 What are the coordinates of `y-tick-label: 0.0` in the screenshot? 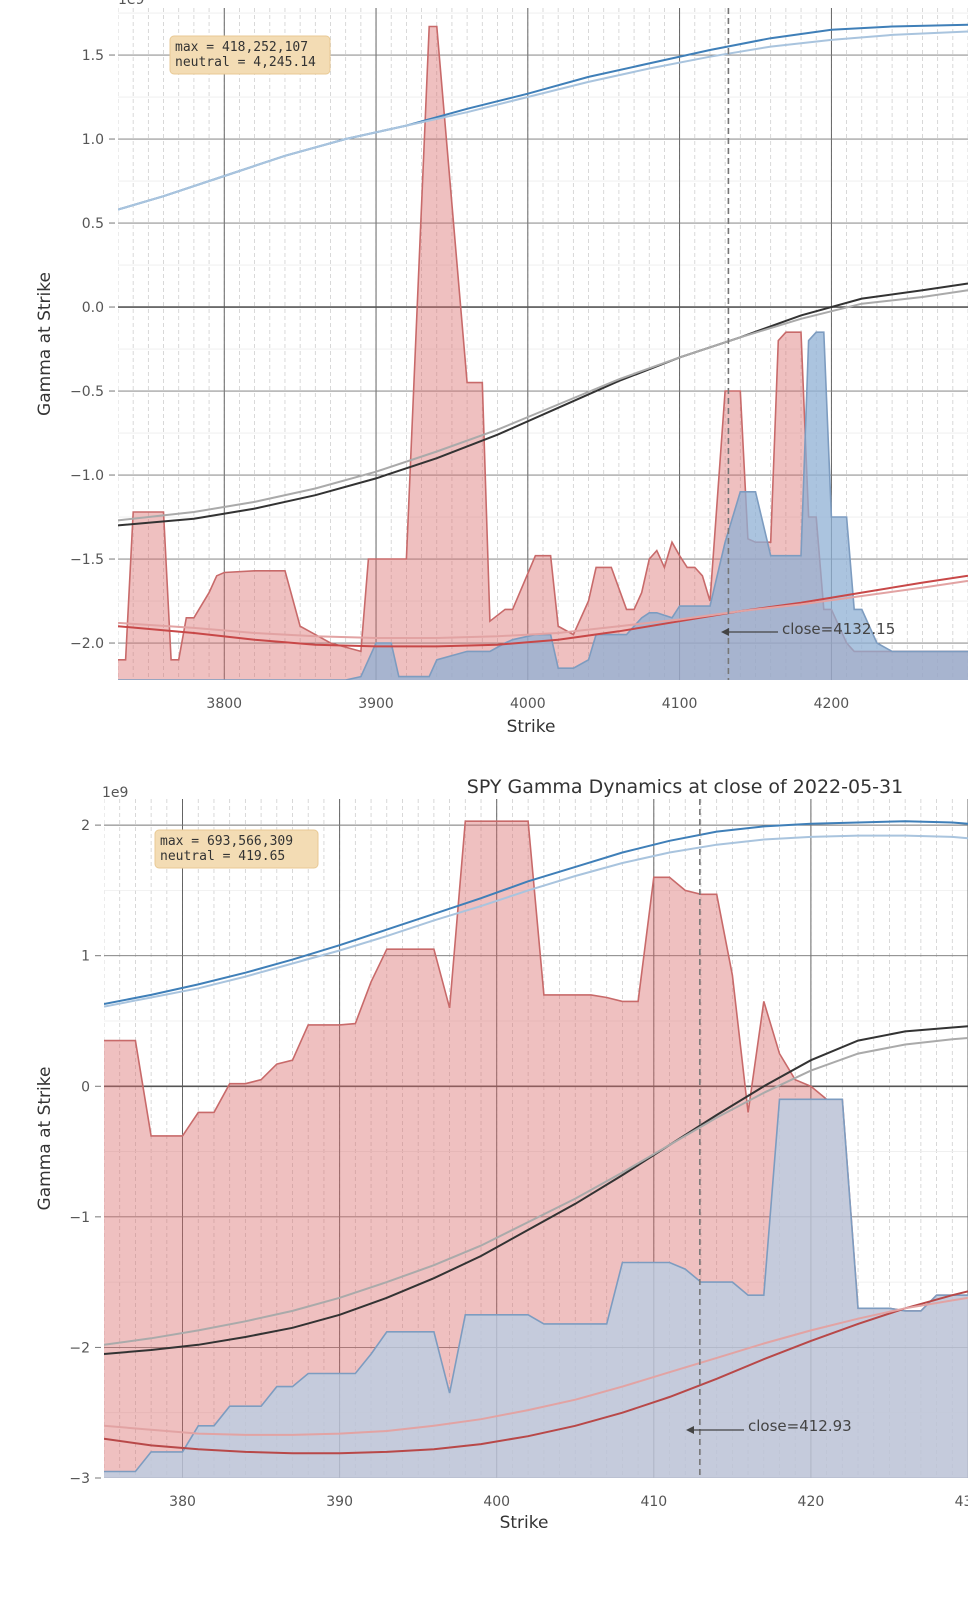 It's located at (93, 308).